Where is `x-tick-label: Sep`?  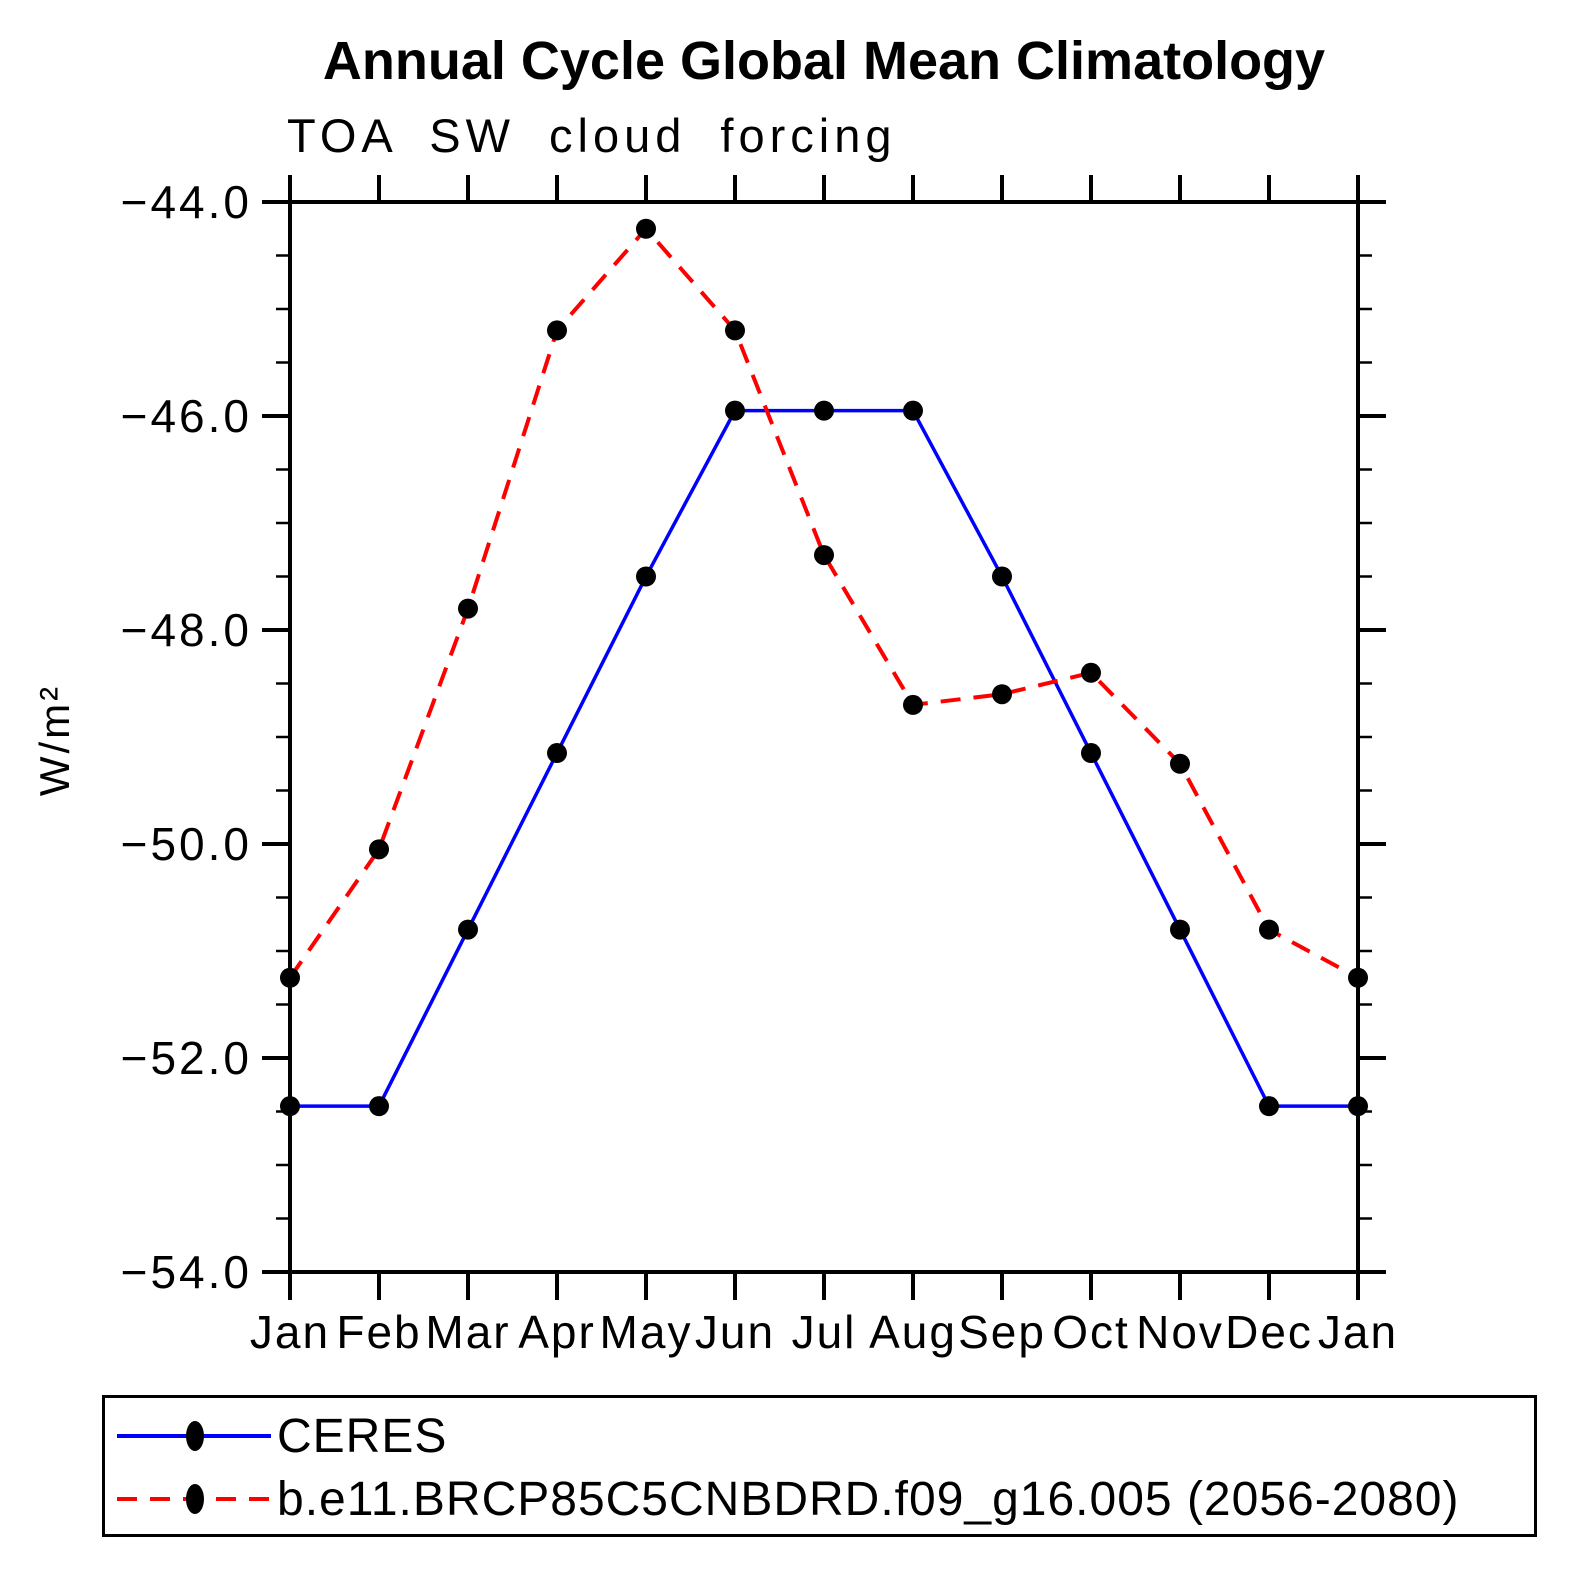 x-tick-label: Sep is located at coordinates (1002, 1332).